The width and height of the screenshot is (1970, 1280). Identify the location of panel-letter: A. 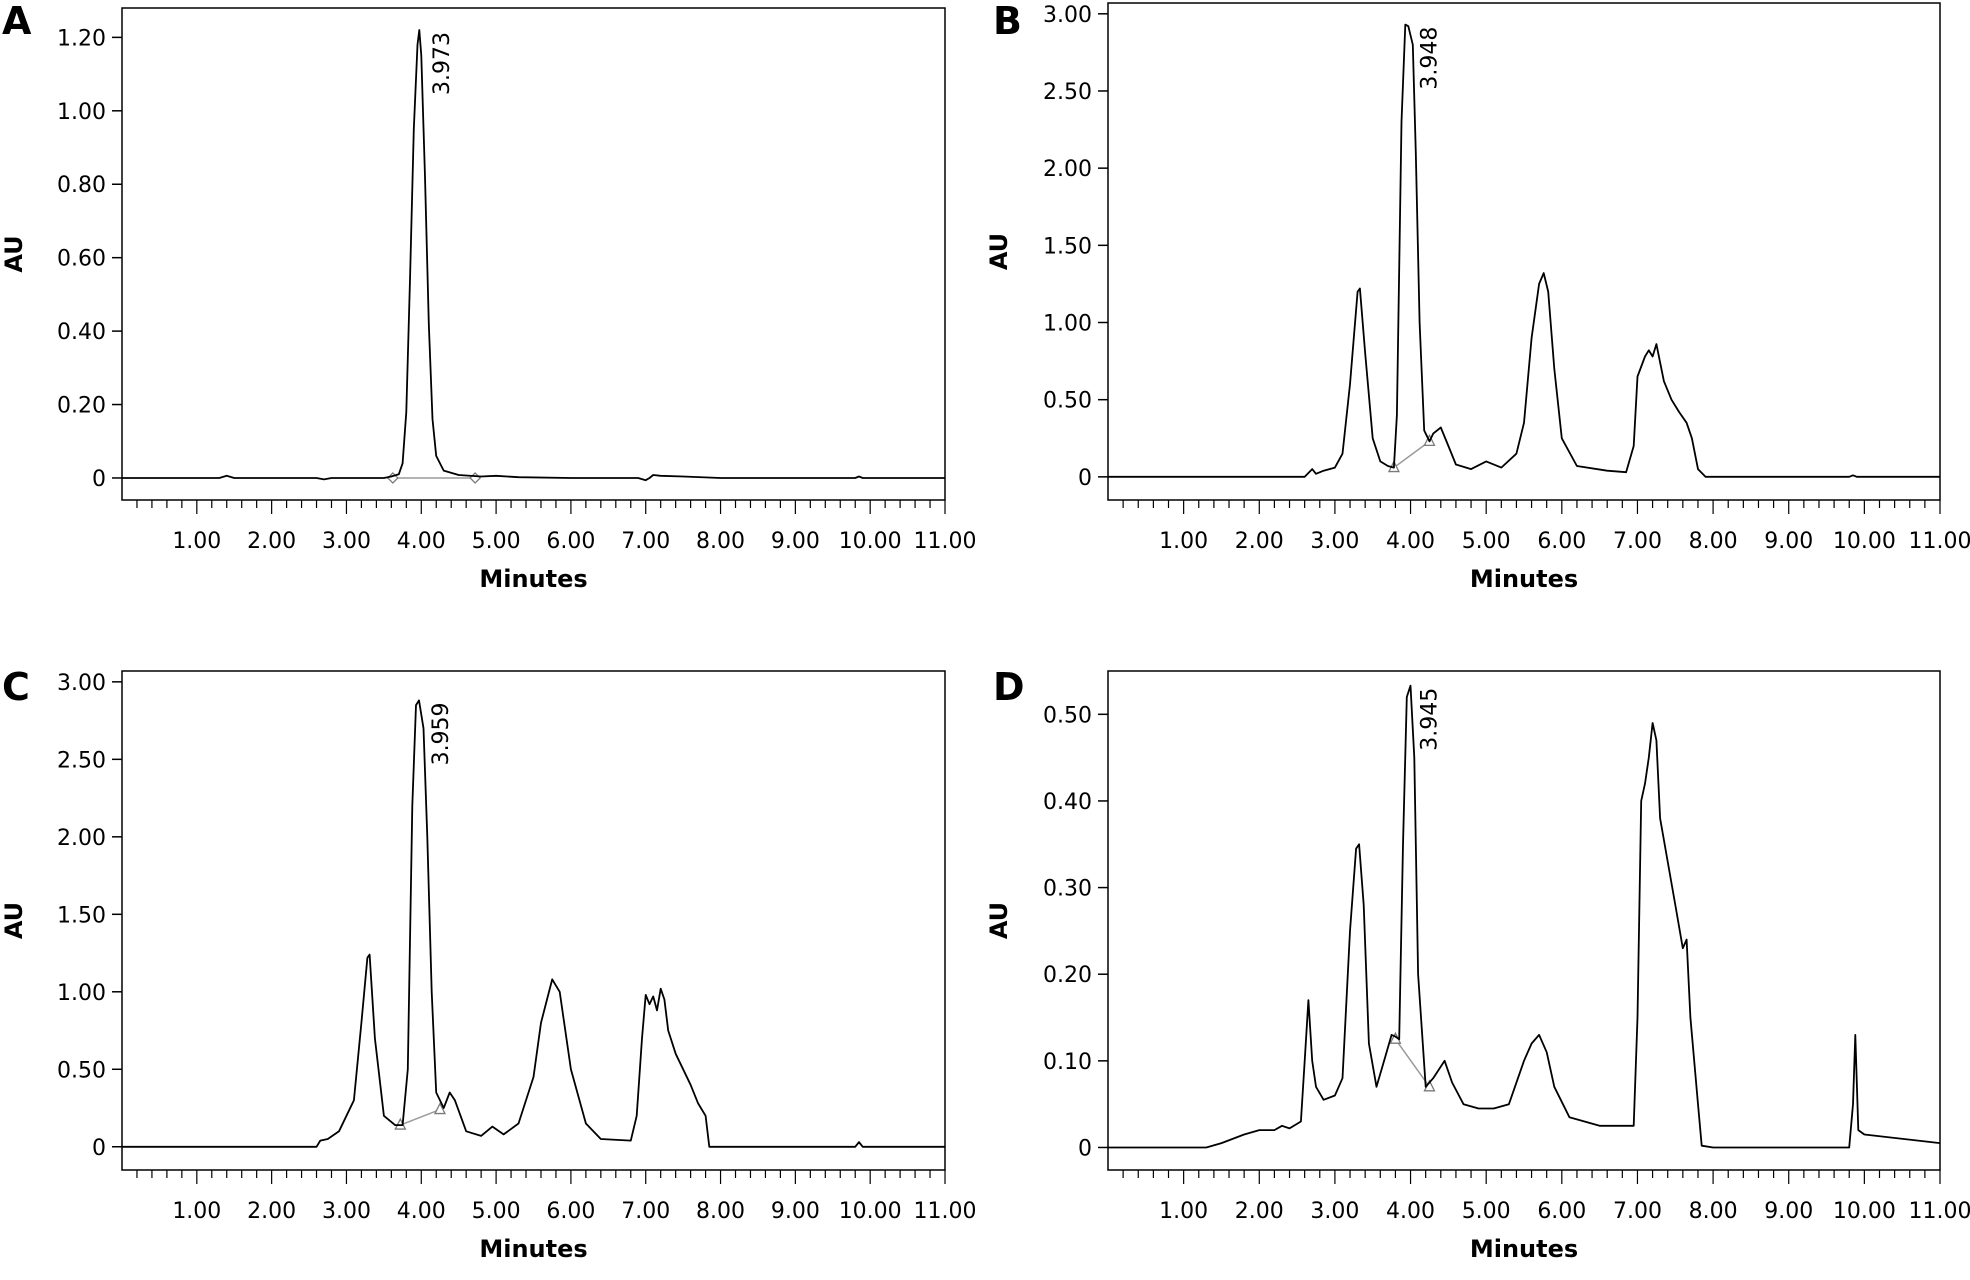
(17, 21).